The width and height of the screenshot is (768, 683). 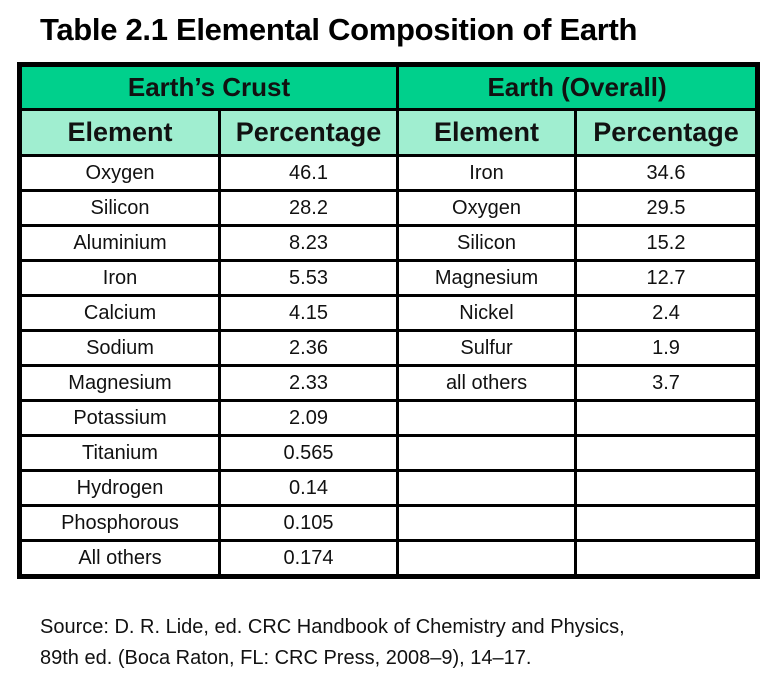 I want to click on overall-percentage-cell: 3.7, so click(x=667, y=383).